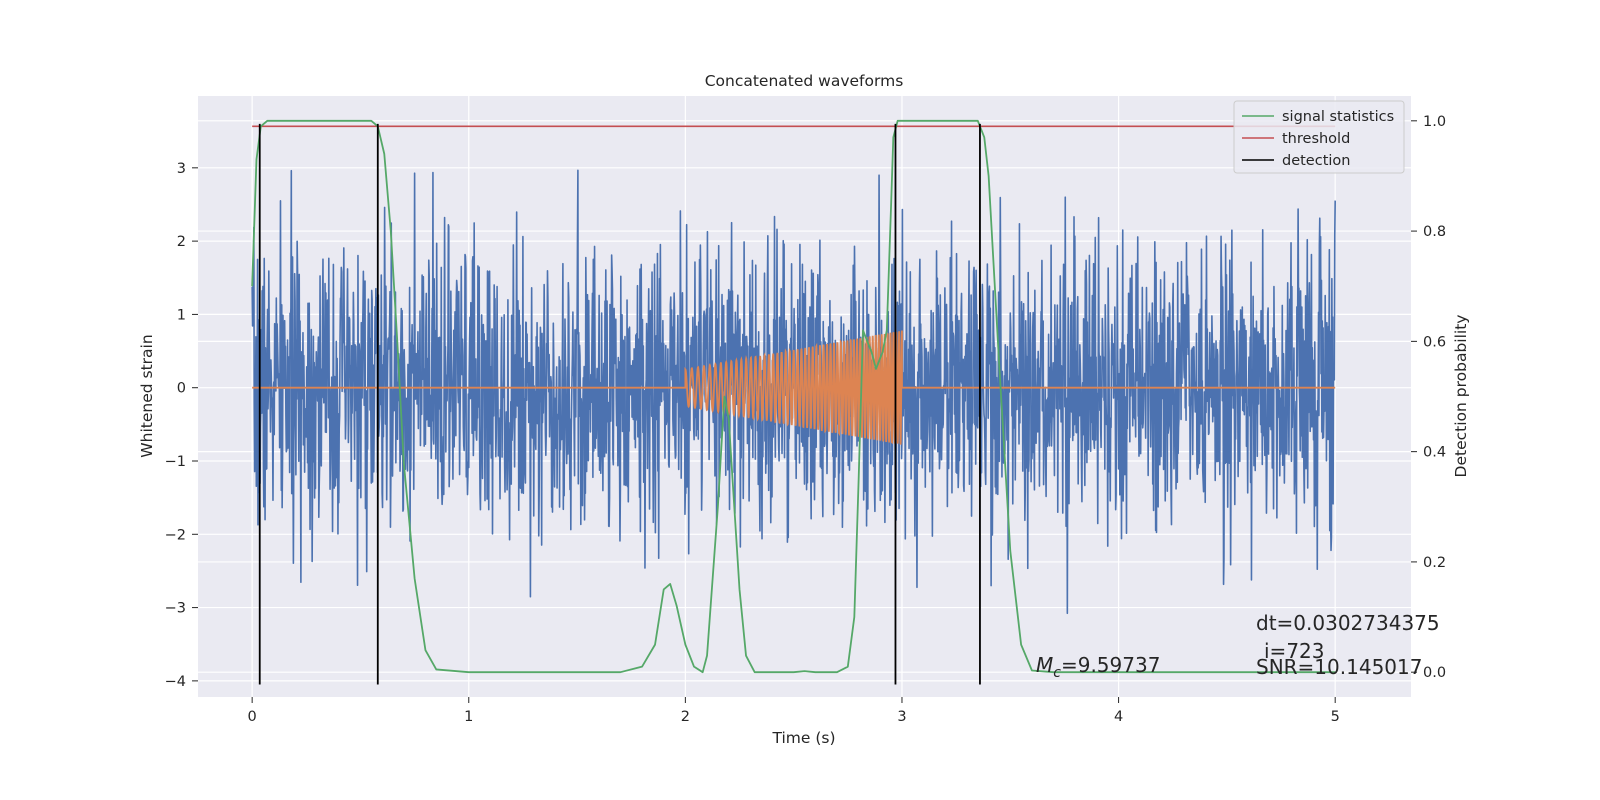 The height and width of the screenshot is (800, 1600). I want to click on y-tick-label: 1, so click(181, 315).